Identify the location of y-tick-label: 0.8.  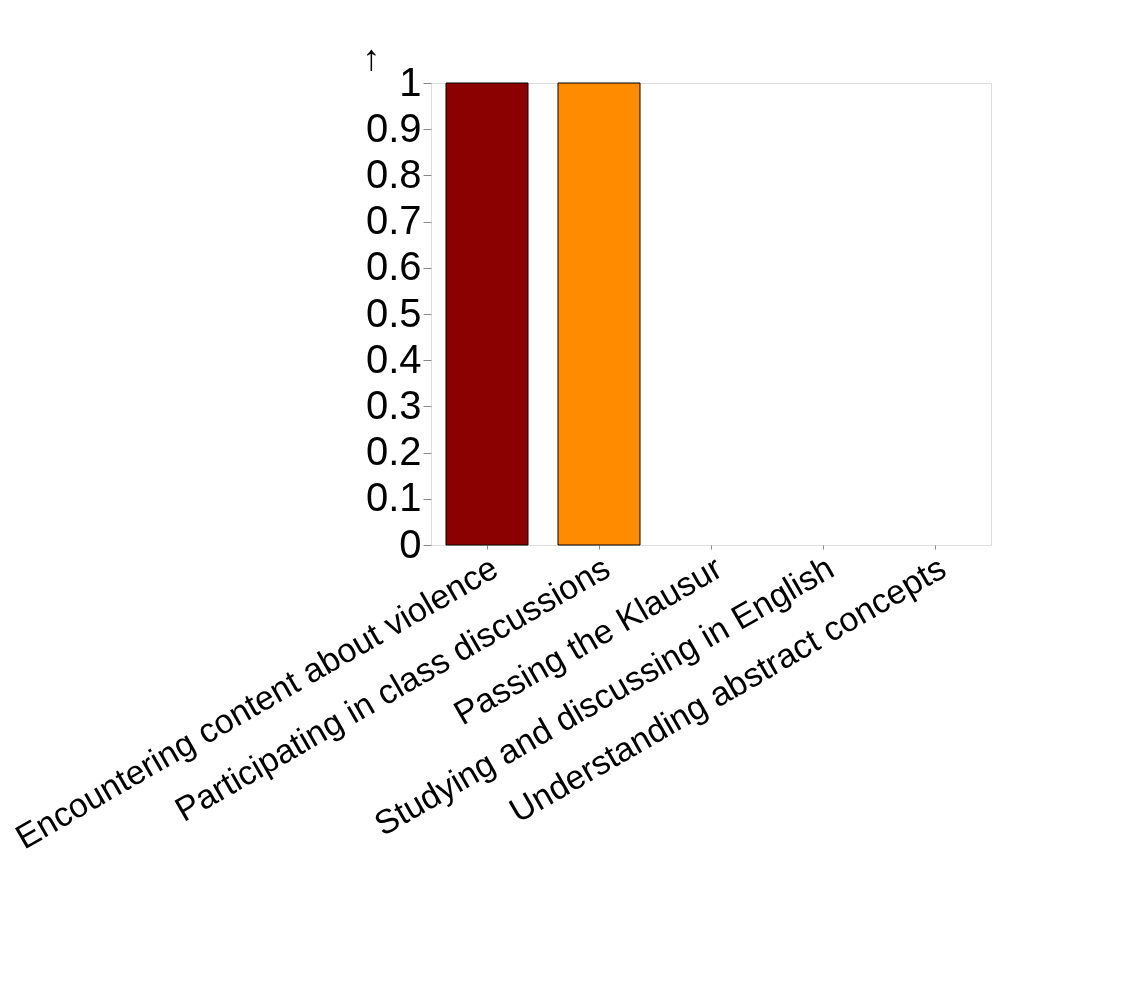
(393, 173).